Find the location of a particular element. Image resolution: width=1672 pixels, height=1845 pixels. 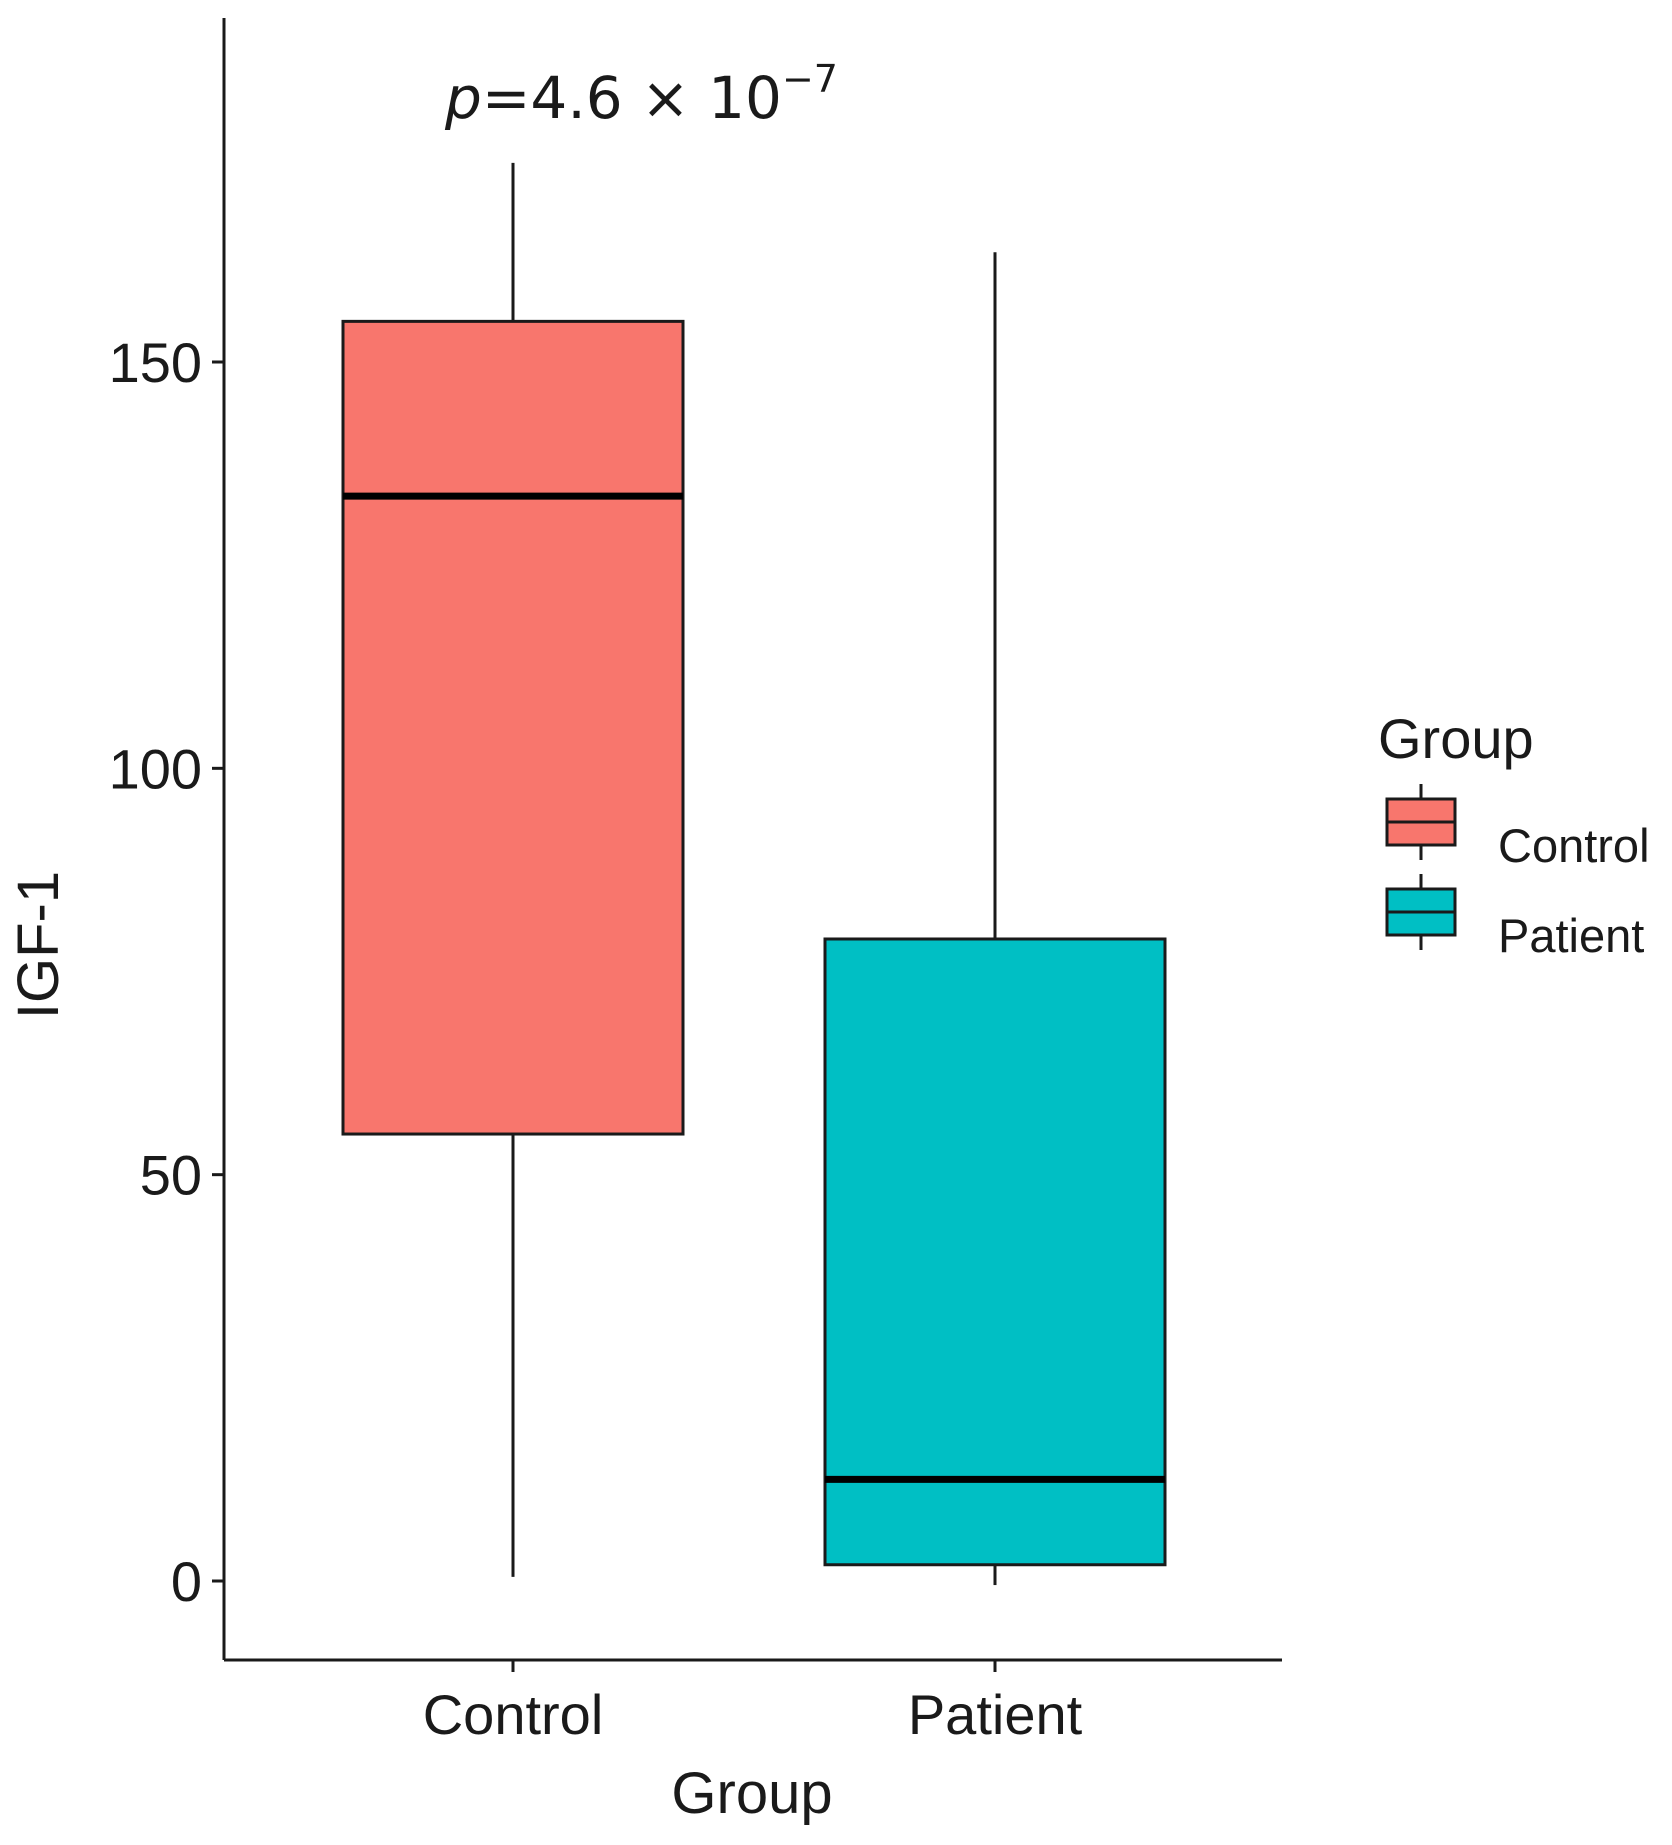

x-axis-title: Group is located at coordinates (751, 1793).